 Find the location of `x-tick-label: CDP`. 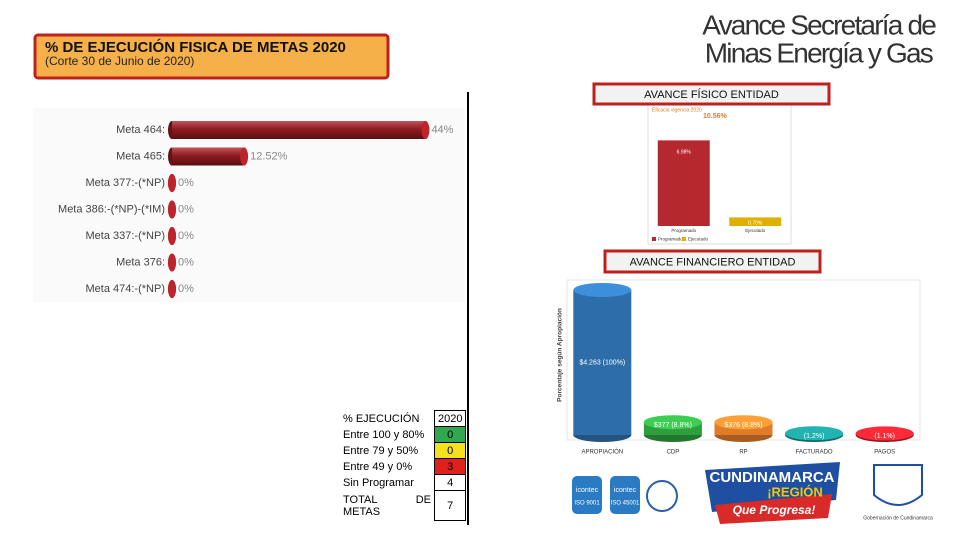

x-tick-label: CDP is located at coordinates (673, 453).